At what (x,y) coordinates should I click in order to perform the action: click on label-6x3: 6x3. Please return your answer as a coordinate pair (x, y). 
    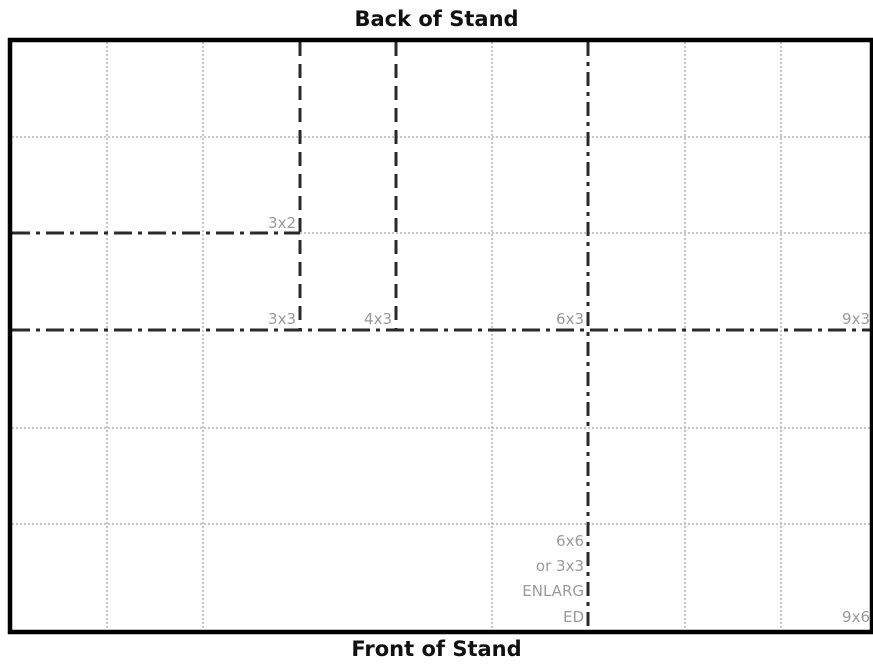
    Looking at the image, I should click on (570, 319).